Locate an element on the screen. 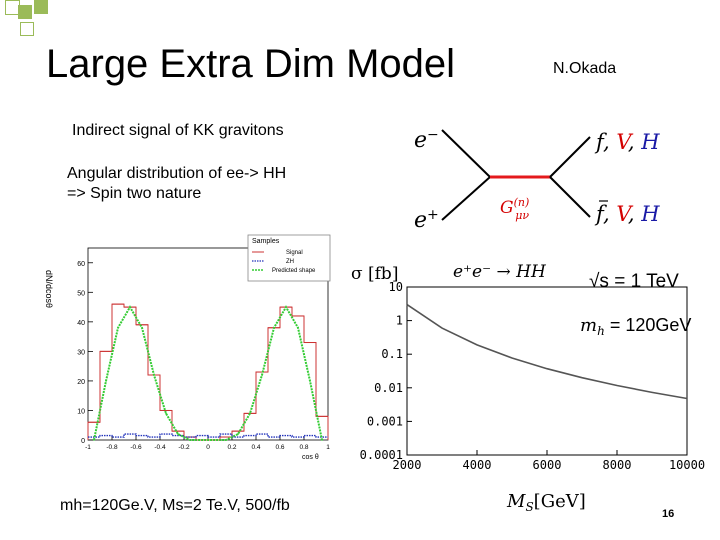  hist-xtick-label: 1 is located at coordinates (328, 447).